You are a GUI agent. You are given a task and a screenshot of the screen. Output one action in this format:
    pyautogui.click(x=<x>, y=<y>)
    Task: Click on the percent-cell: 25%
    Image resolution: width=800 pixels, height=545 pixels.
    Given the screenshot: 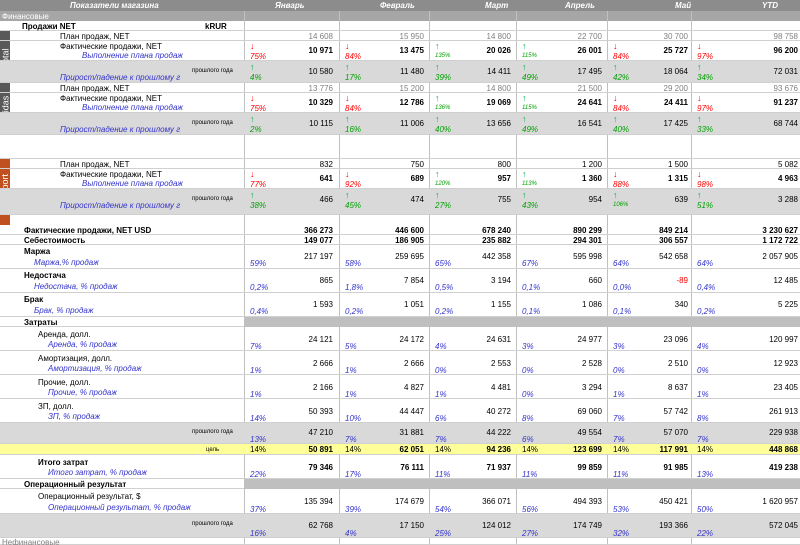 What is the action you would take?
    pyautogui.click(x=443, y=533)
    